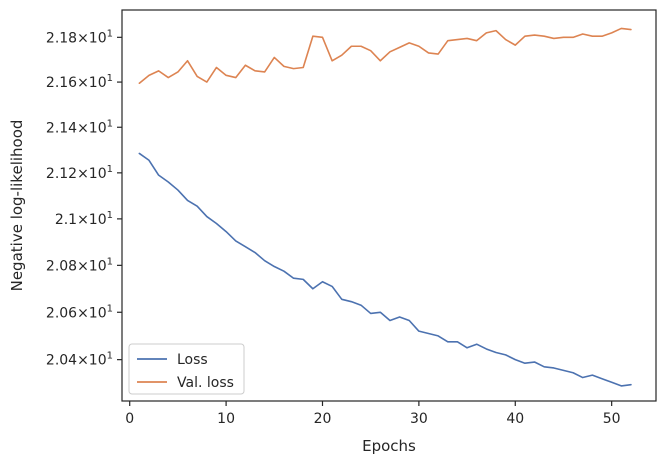  I want to click on x-tick-label: 40, so click(515, 419).